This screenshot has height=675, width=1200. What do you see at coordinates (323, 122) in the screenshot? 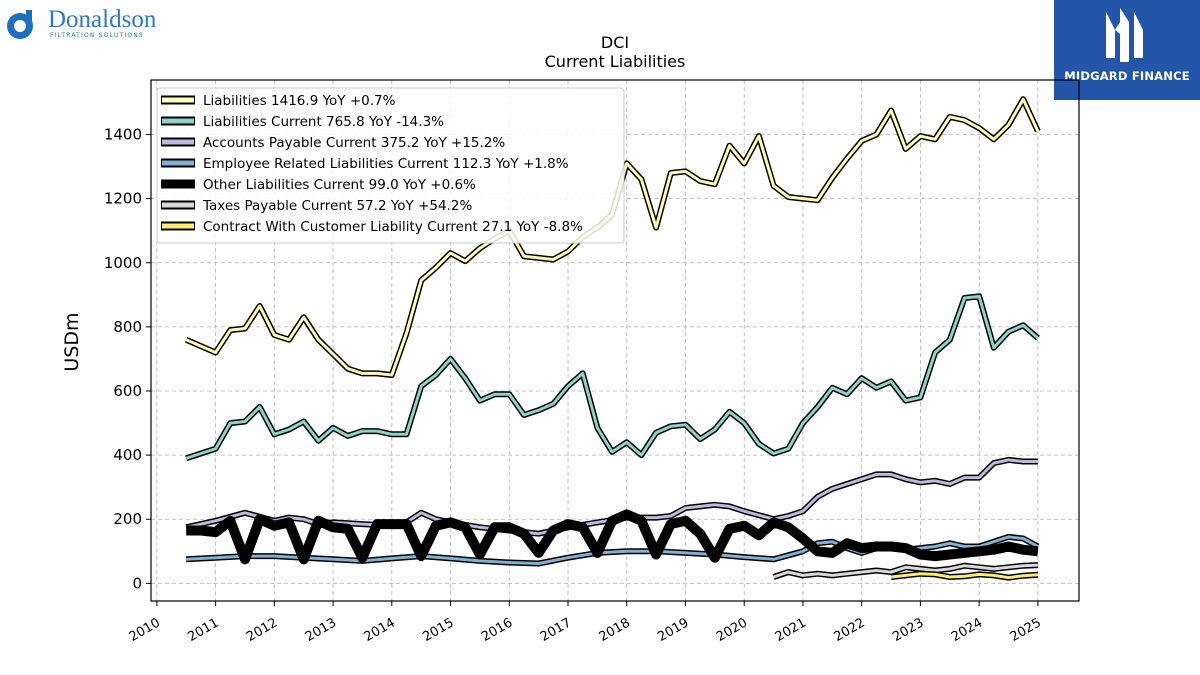
I see `legend-label: Liabilities Current 765.8 YoY -14.3%` at bounding box center [323, 122].